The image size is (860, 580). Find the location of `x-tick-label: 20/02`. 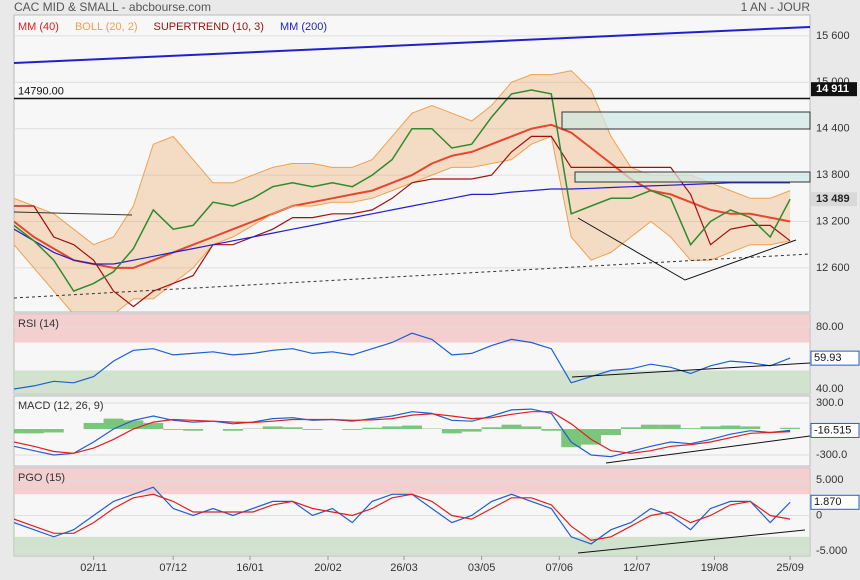

x-tick-label: 20/02 is located at coordinates (328, 568).